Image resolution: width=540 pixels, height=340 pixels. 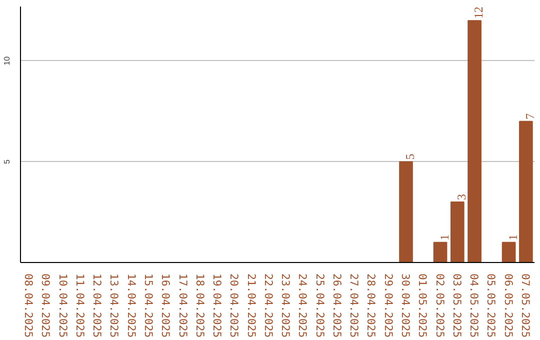 What do you see at coordinates (354, 306) in the screenshot?
I see `x-tick-label: 27.04.2025` at bounding box center [354, 306].